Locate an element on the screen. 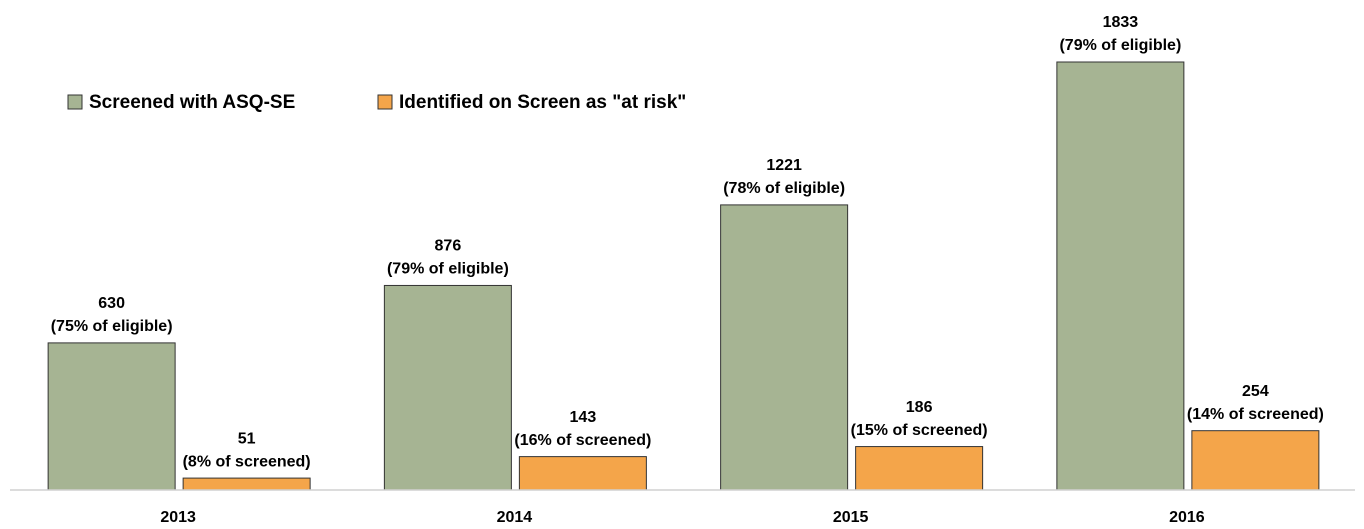 This screenshot has height=529, width=1364. x-tick-label: 2013 is located at coordinates (178, 517).